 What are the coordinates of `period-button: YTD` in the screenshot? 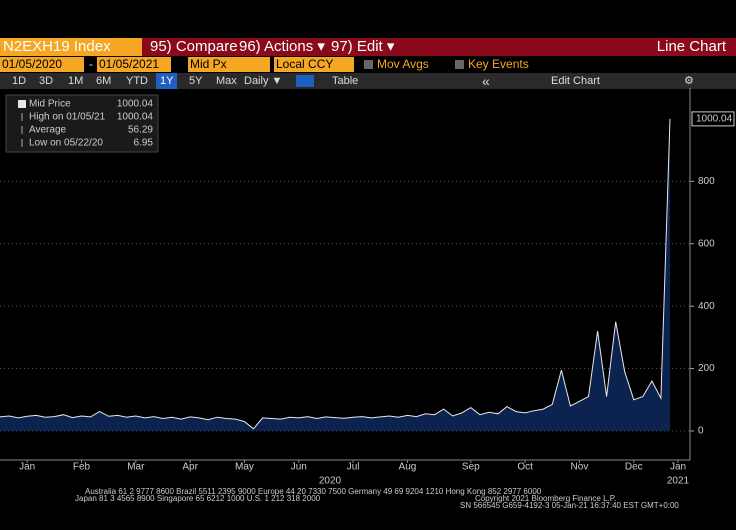 It's located at (137, 81).